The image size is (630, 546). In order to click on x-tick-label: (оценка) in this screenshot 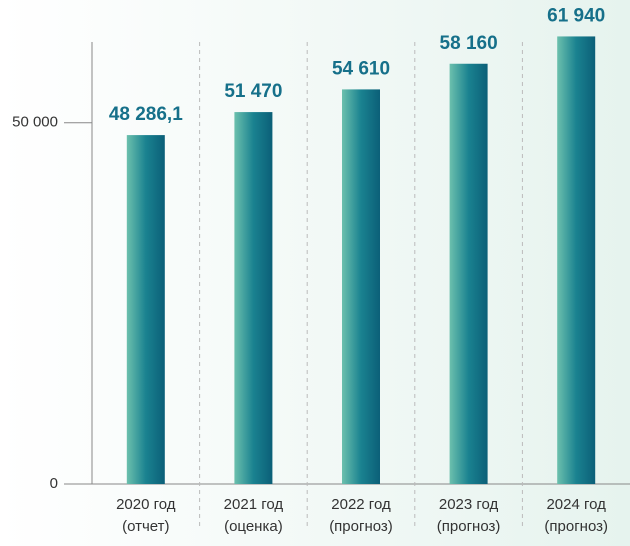, I will do `click(253, 526)`.